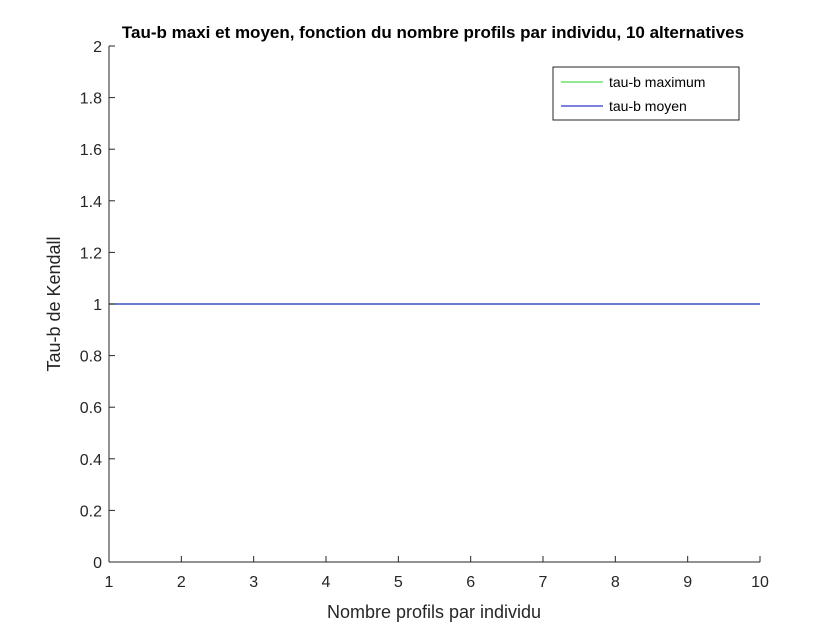 The height and width of the screenshot is (635, 840). I want to click on x-axis-label: Nombre profils par individu, so click(434, 612).